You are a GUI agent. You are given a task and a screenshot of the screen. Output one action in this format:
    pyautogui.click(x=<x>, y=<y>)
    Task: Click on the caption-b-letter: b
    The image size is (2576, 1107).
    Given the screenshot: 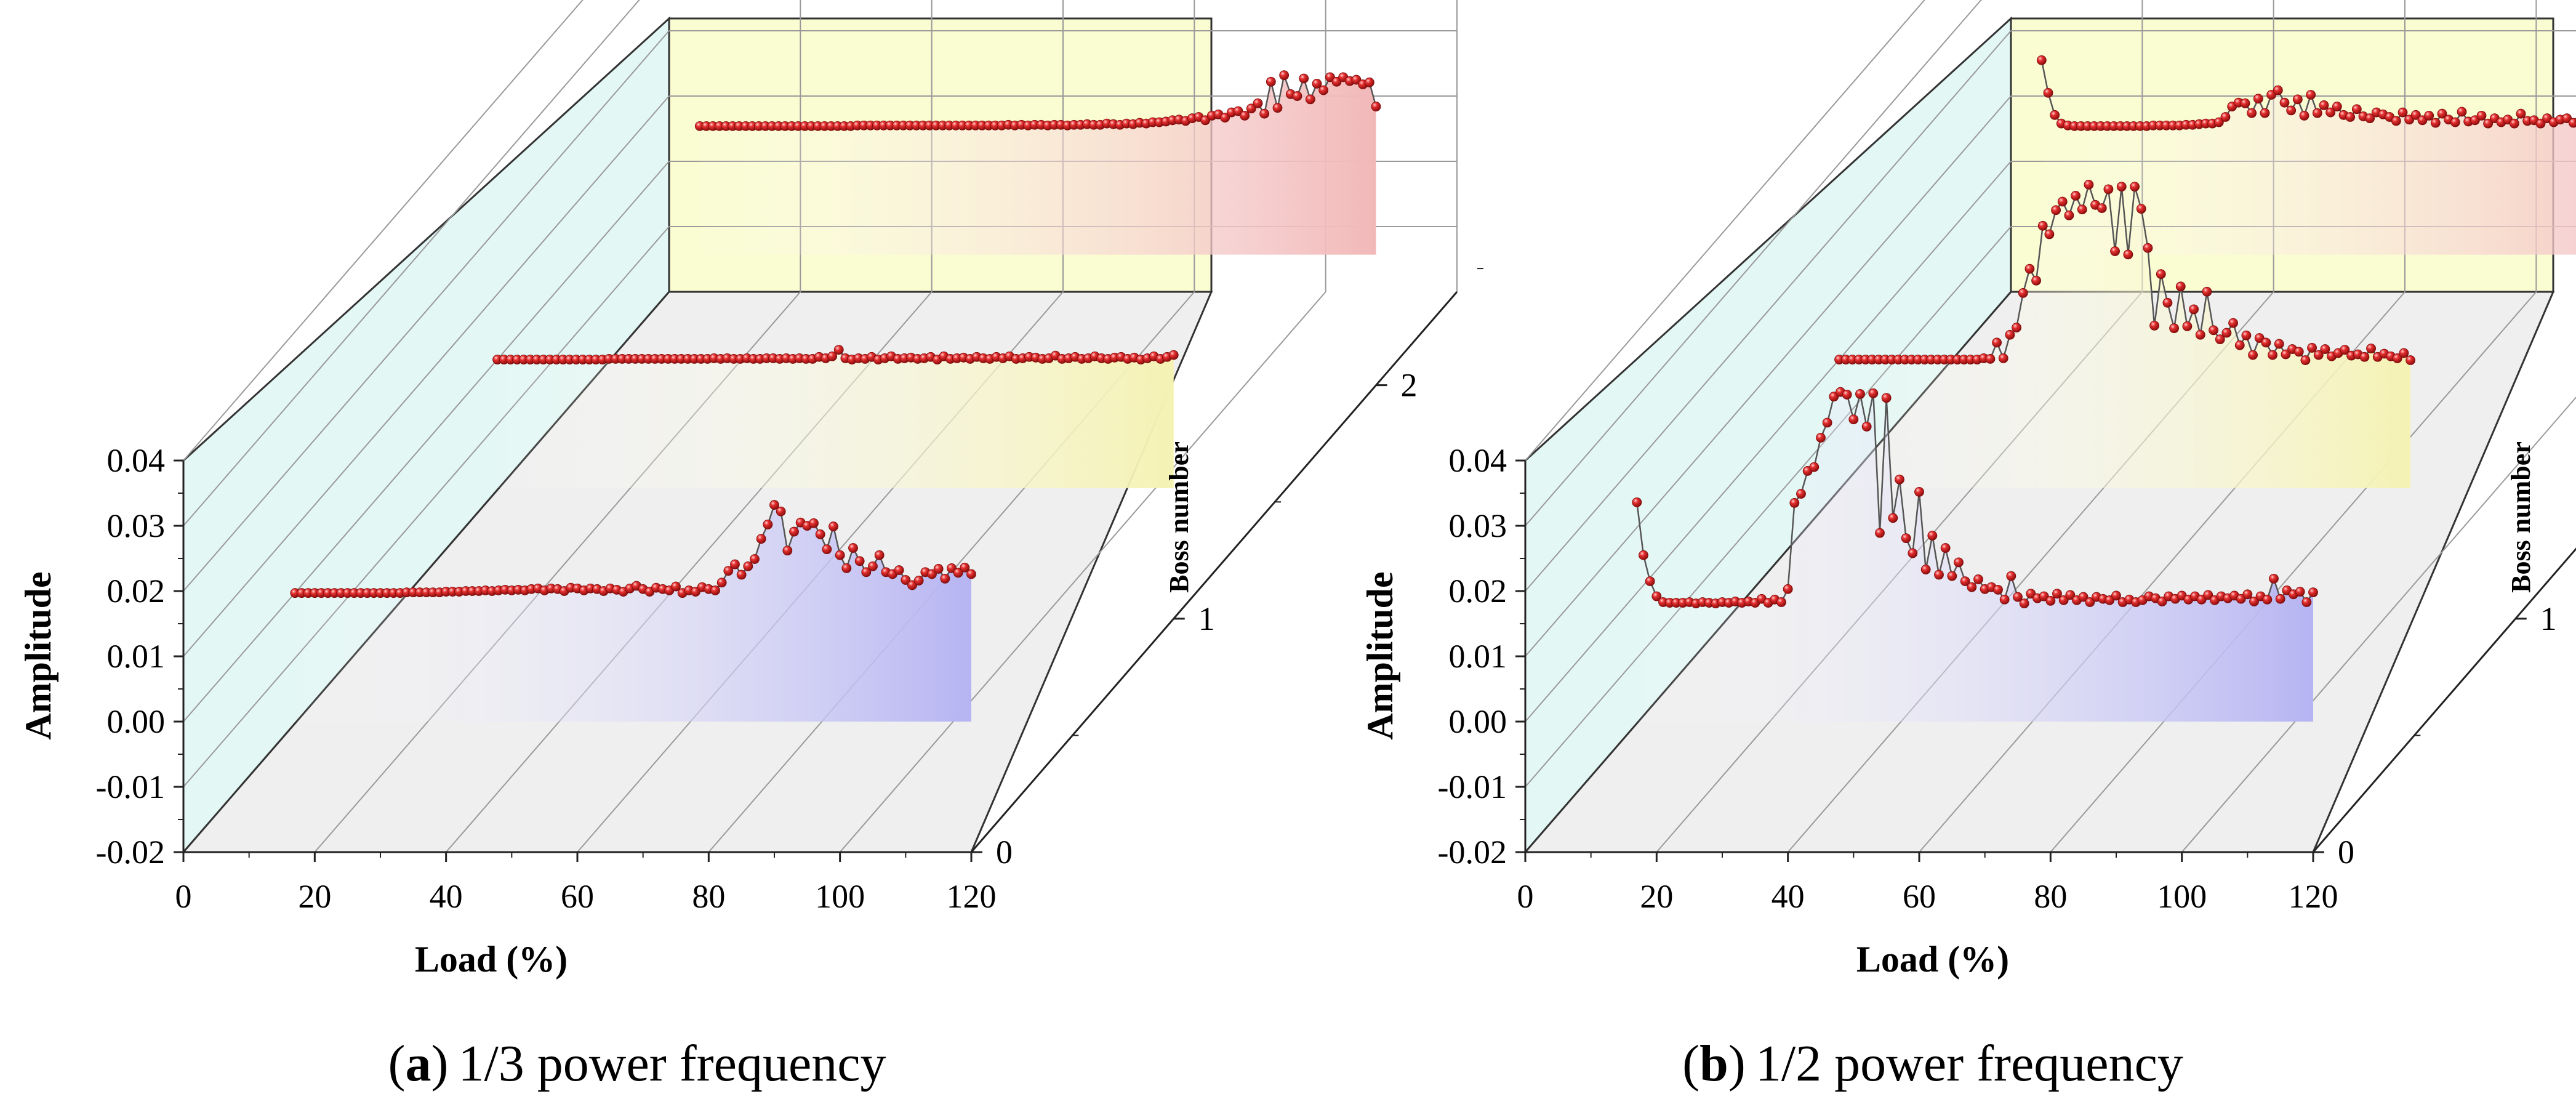 What is the action you would take?
    pyautogui.click(x=1713, y=1063)
    